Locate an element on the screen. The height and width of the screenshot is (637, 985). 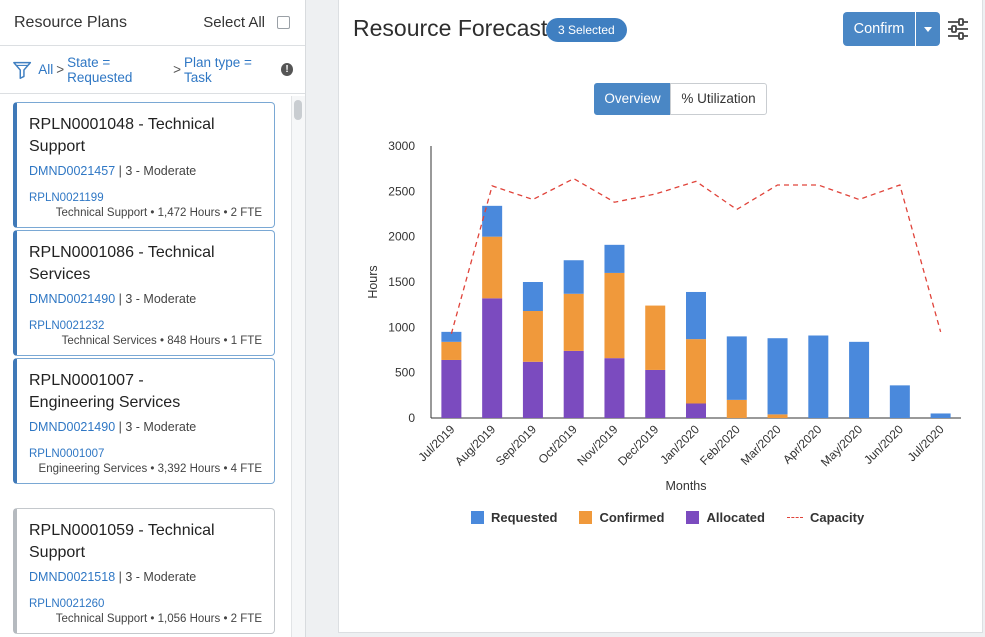
filter-icon is located at coordinates (22, 70).